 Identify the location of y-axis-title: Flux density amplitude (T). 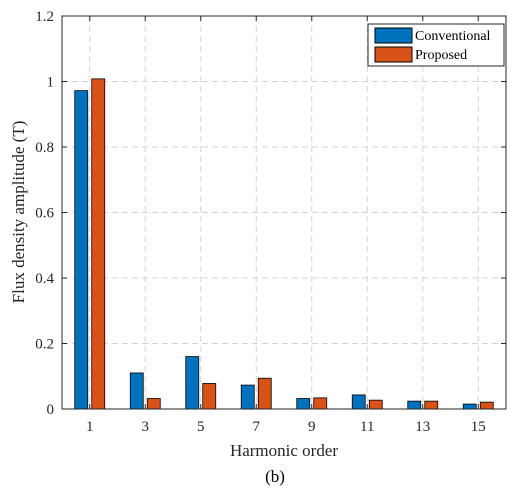
(18, 212).